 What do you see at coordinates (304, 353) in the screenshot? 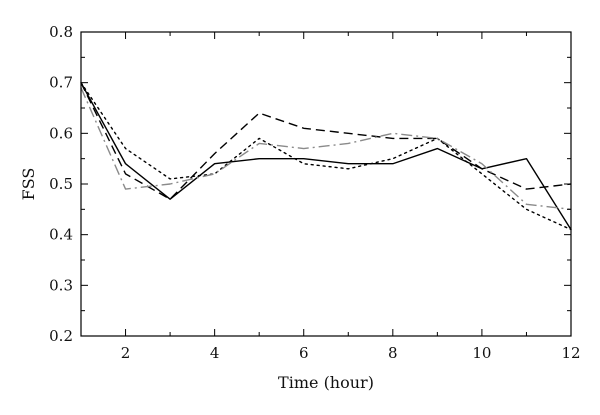
I see `x-tick-label: 6` at bounding box center [304, 353].